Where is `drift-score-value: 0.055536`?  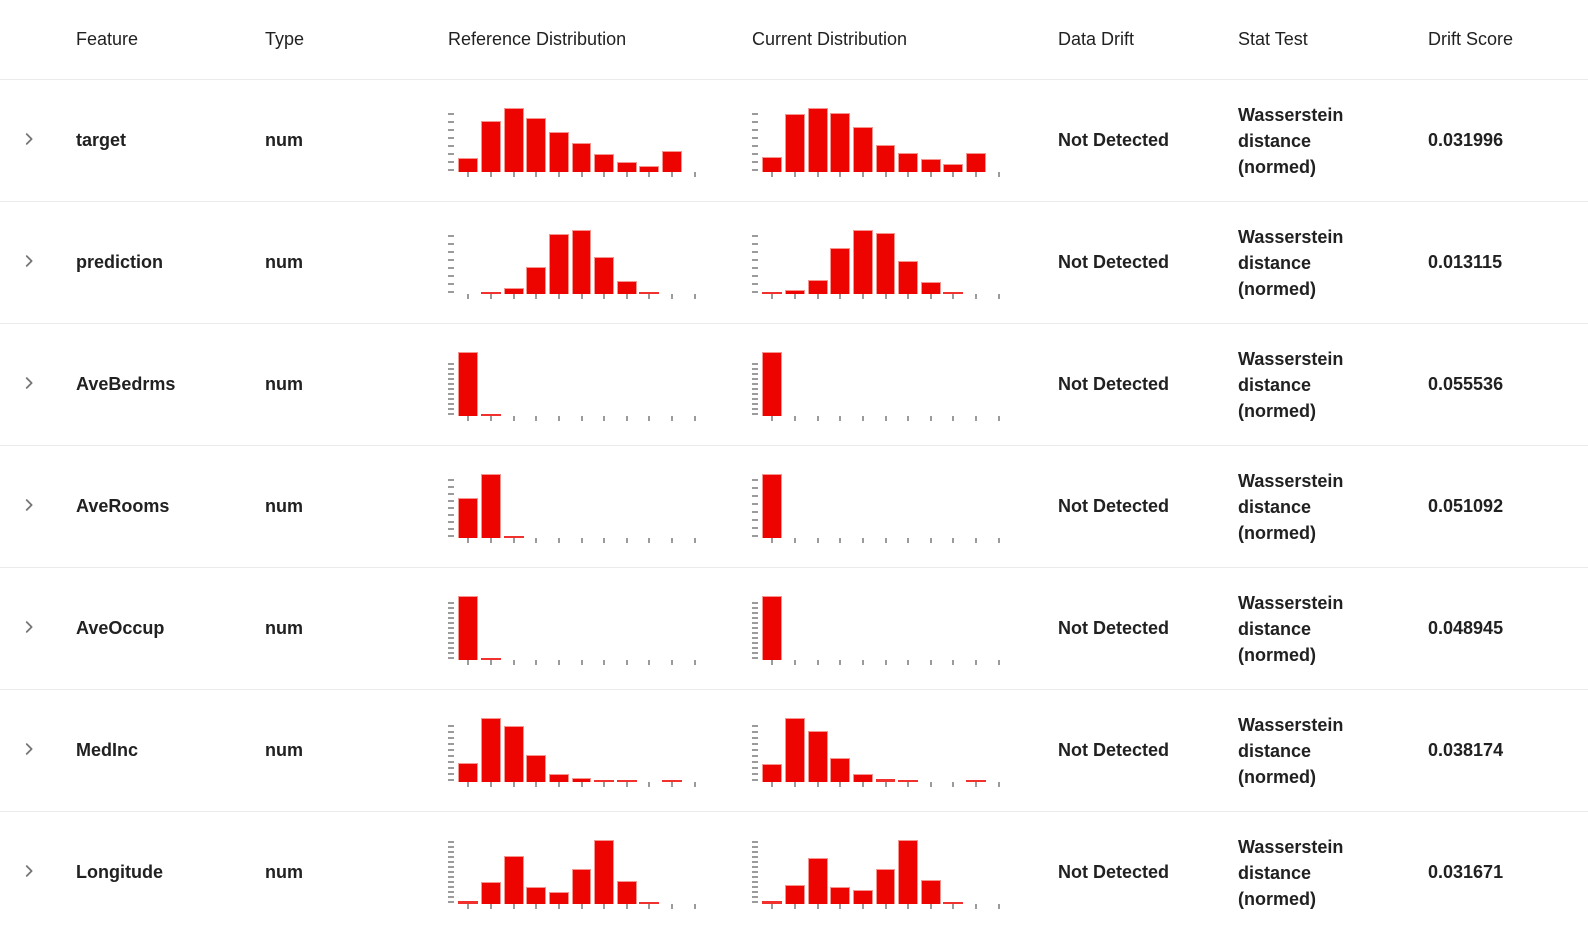 drift-score-value: 0.055536 is located at coordinates (1466, 384).